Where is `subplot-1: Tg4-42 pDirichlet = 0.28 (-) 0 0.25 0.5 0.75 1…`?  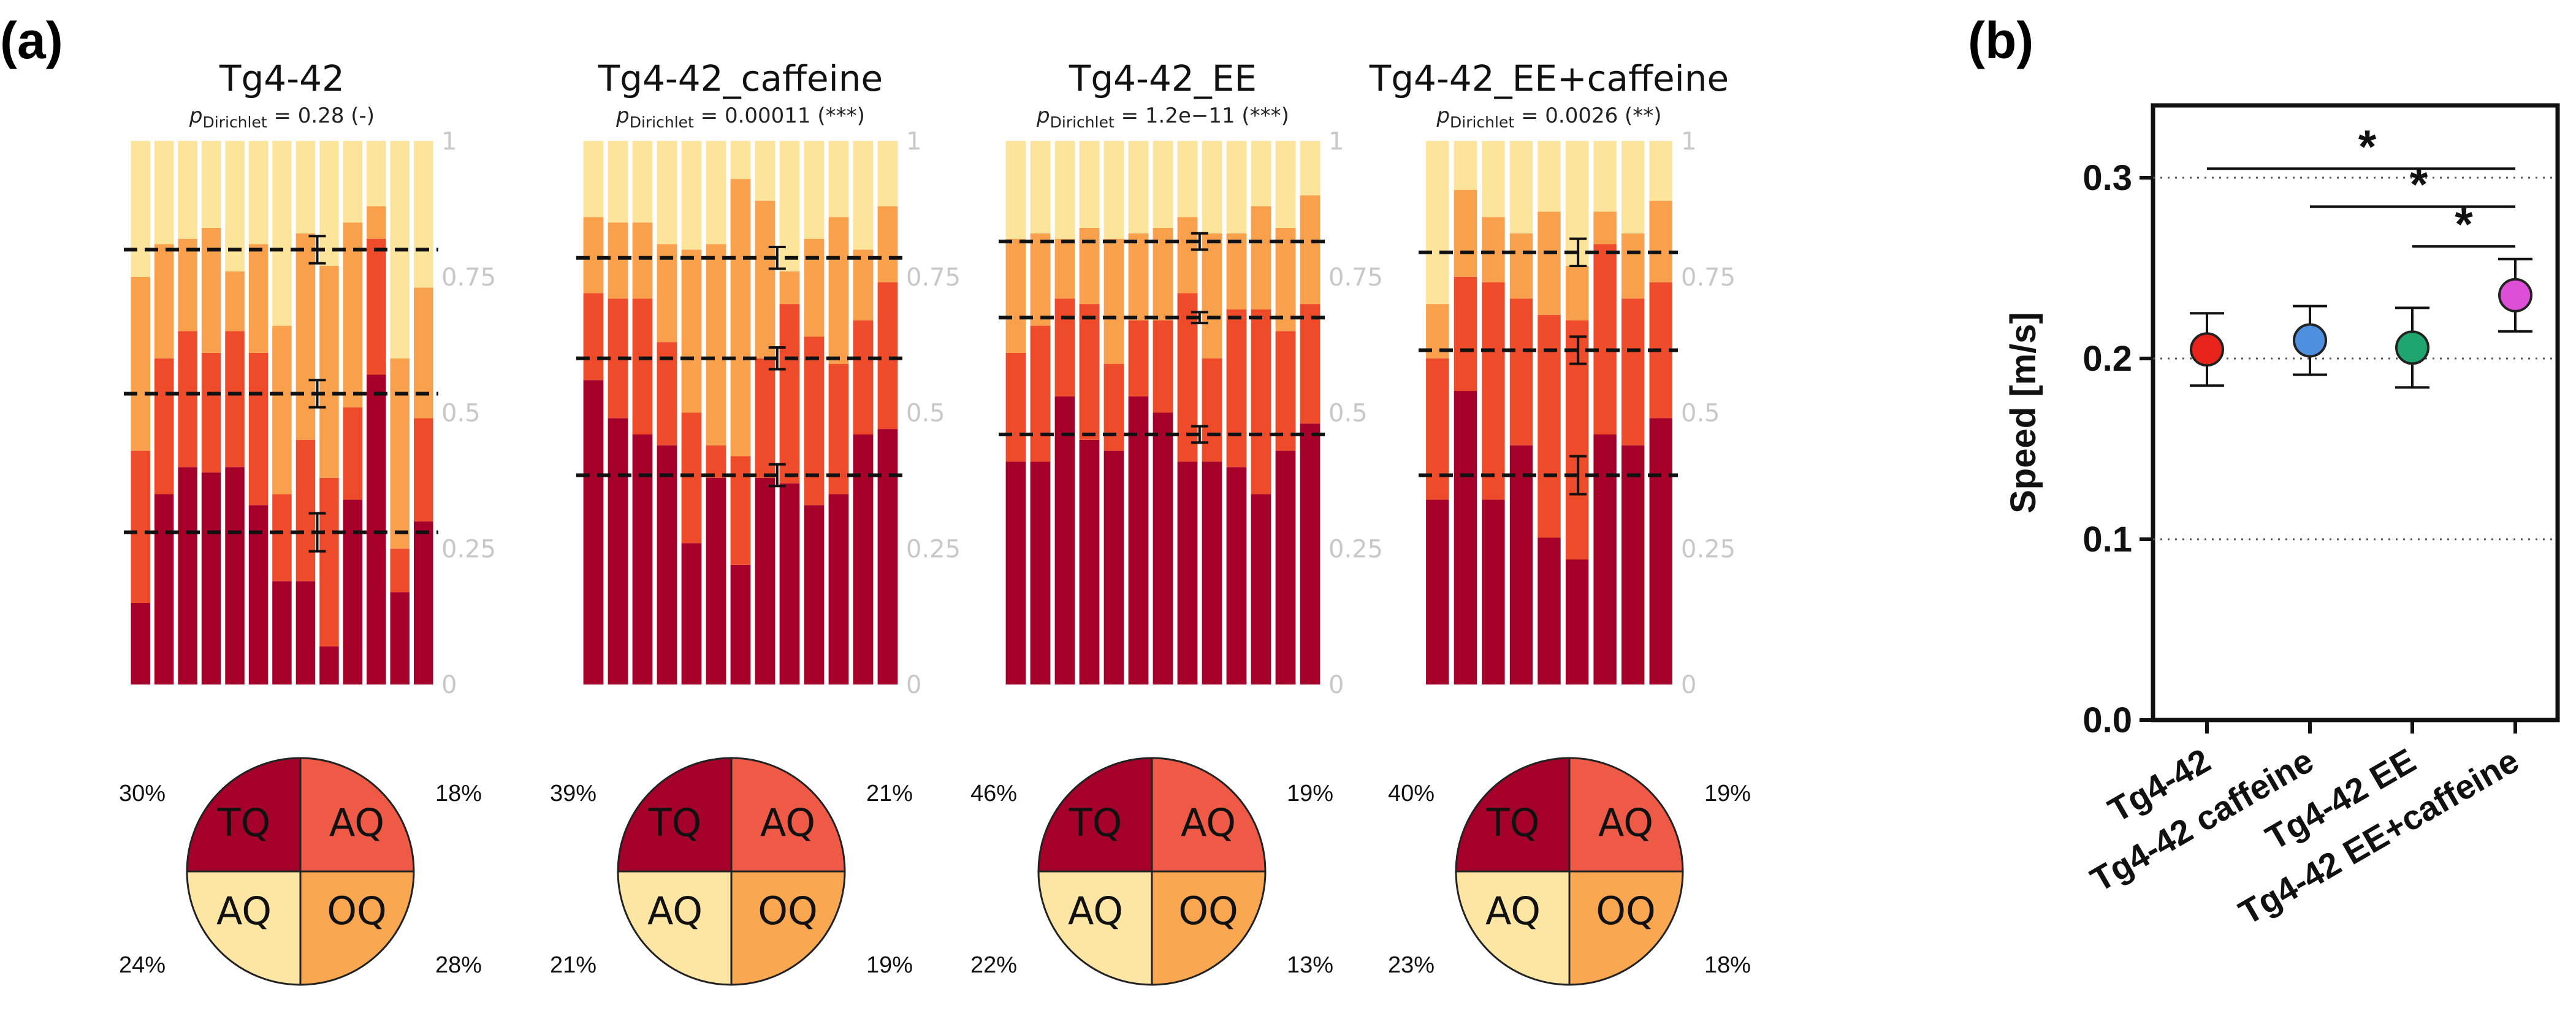 subplot-1: Tg4-42 pDirichlet = 0.28 (-) 0 0.25 0.5 0.75 1… is located at coordinates (307, 522).